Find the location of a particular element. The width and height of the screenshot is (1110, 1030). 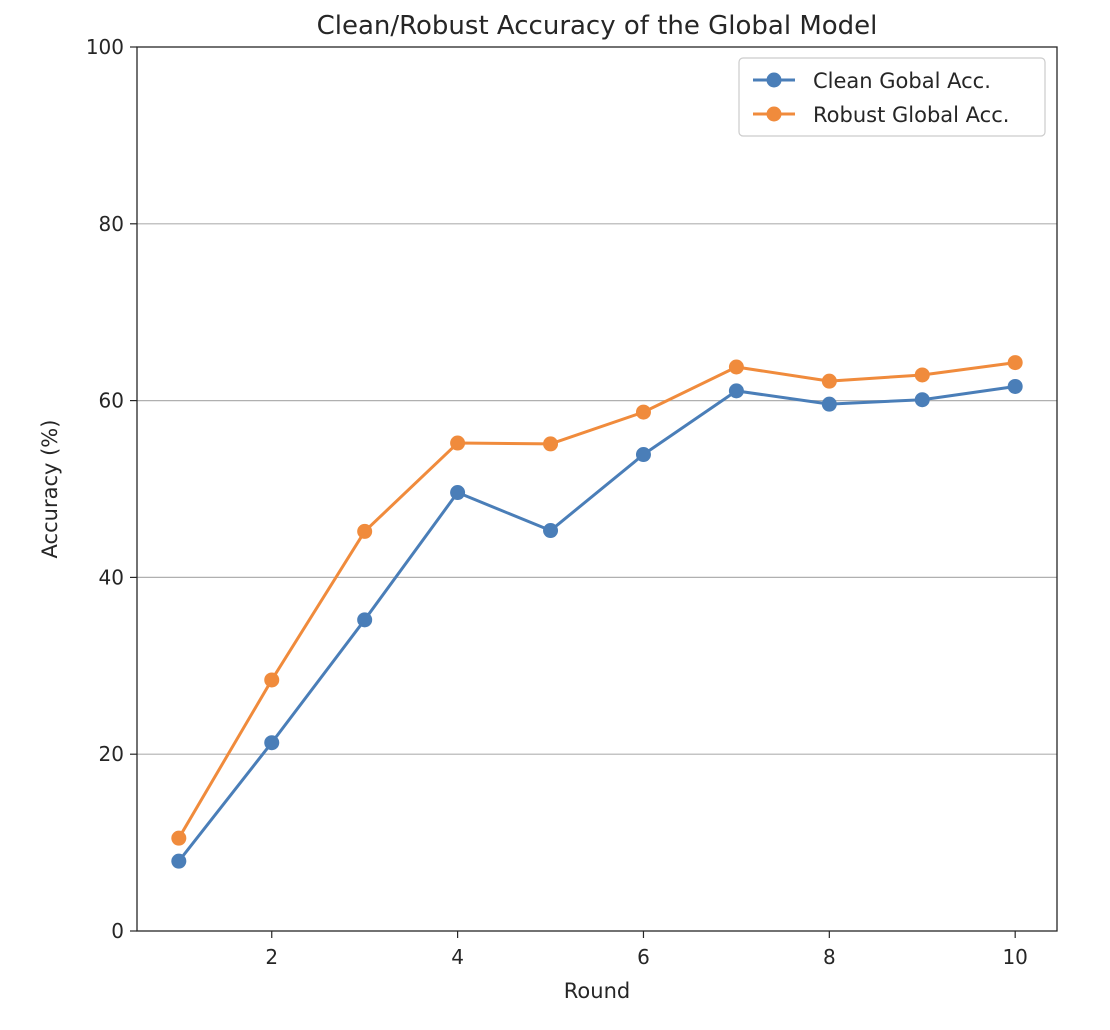

y-tick-label: 20 is located at coordinates (111, 754).